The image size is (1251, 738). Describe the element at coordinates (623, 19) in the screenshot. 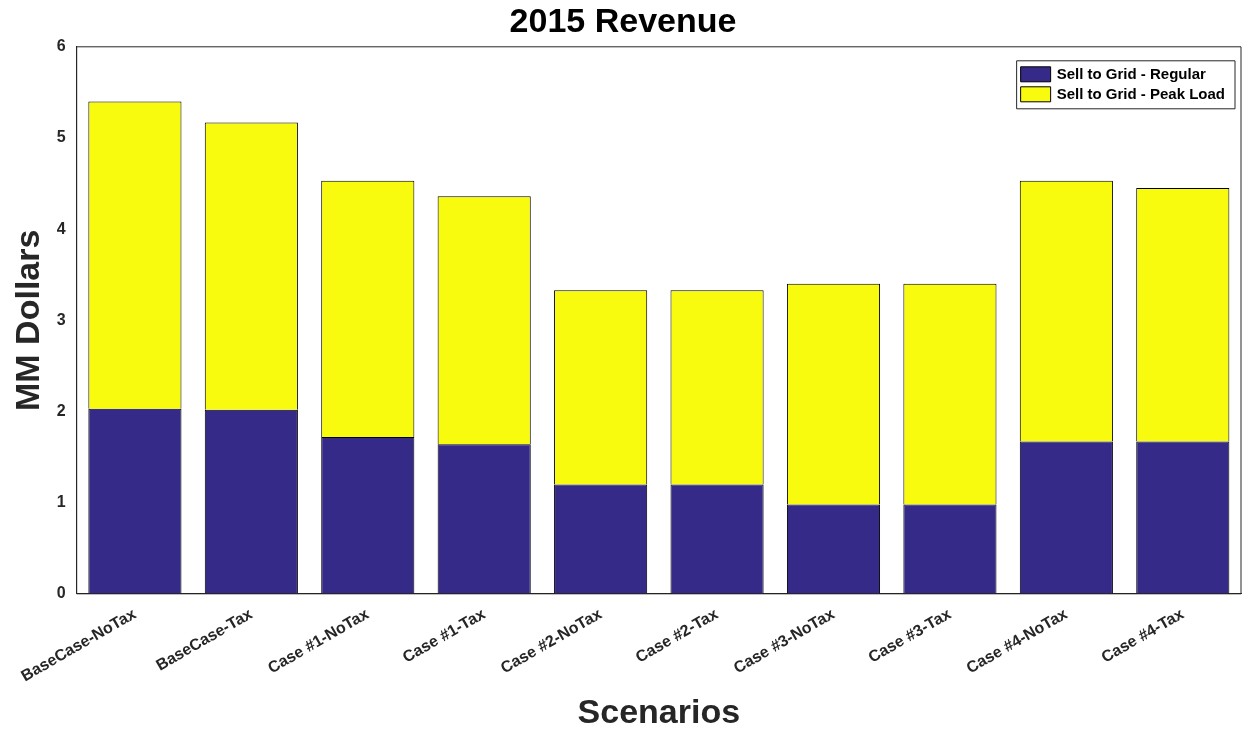

I see `chart-title: 2015 Revenue` at that location.